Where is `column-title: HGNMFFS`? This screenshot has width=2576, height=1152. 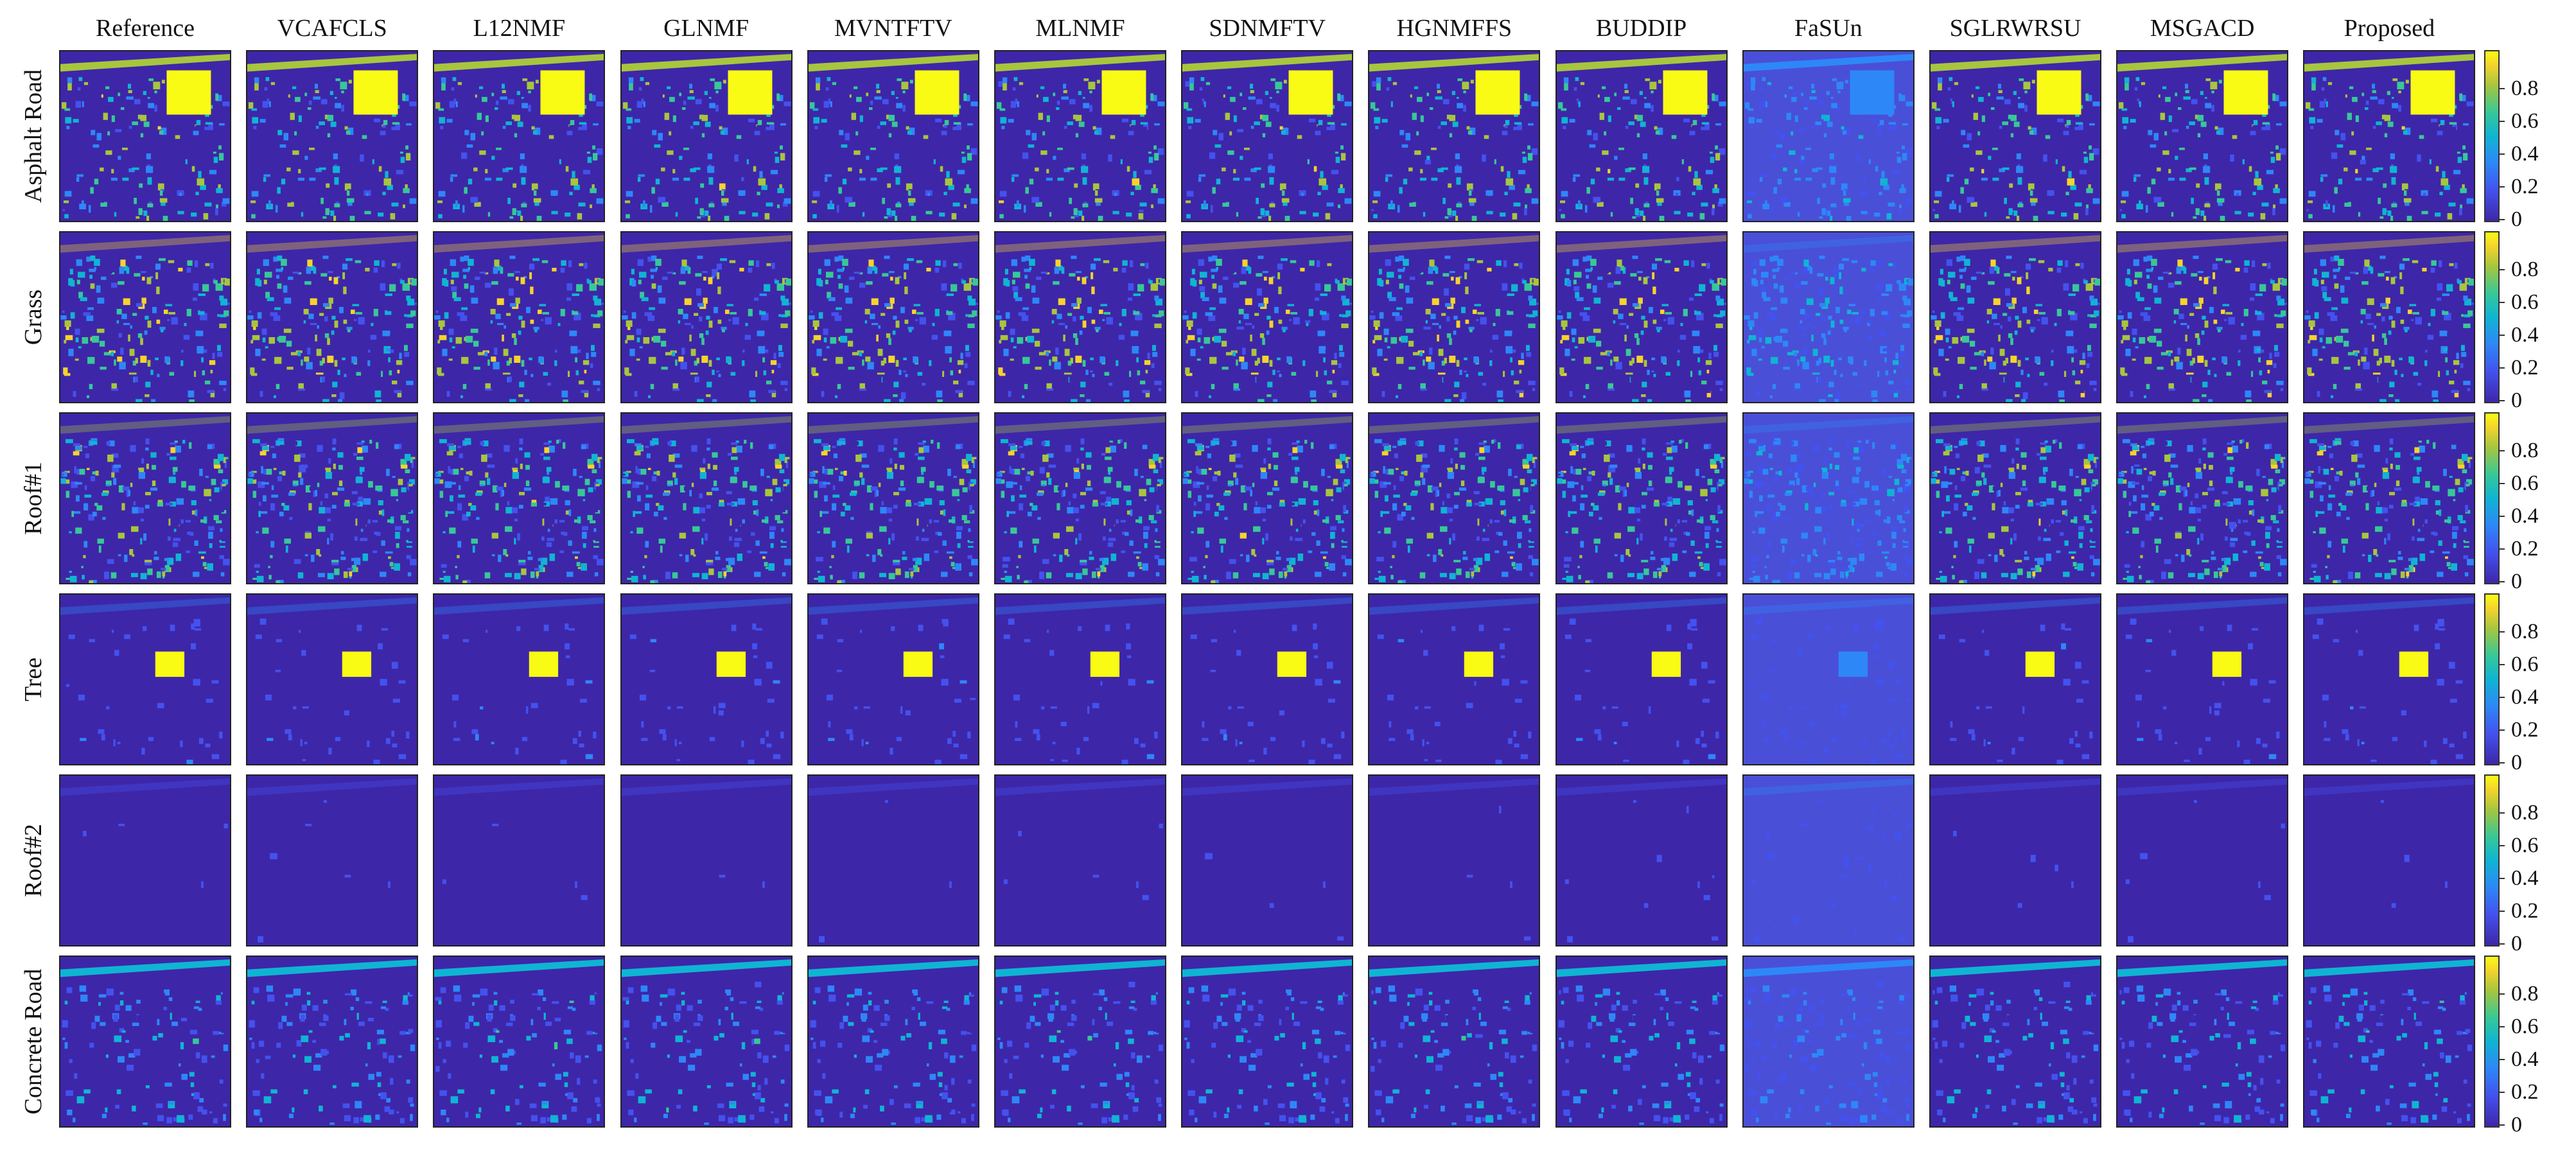
column-title: HGNMFFS is located at coordinates (1454, 28).